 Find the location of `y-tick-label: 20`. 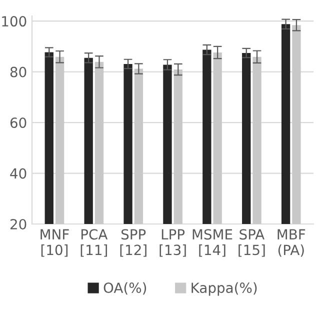

y-tick-label: 20 is located at coordinates (18, 224).